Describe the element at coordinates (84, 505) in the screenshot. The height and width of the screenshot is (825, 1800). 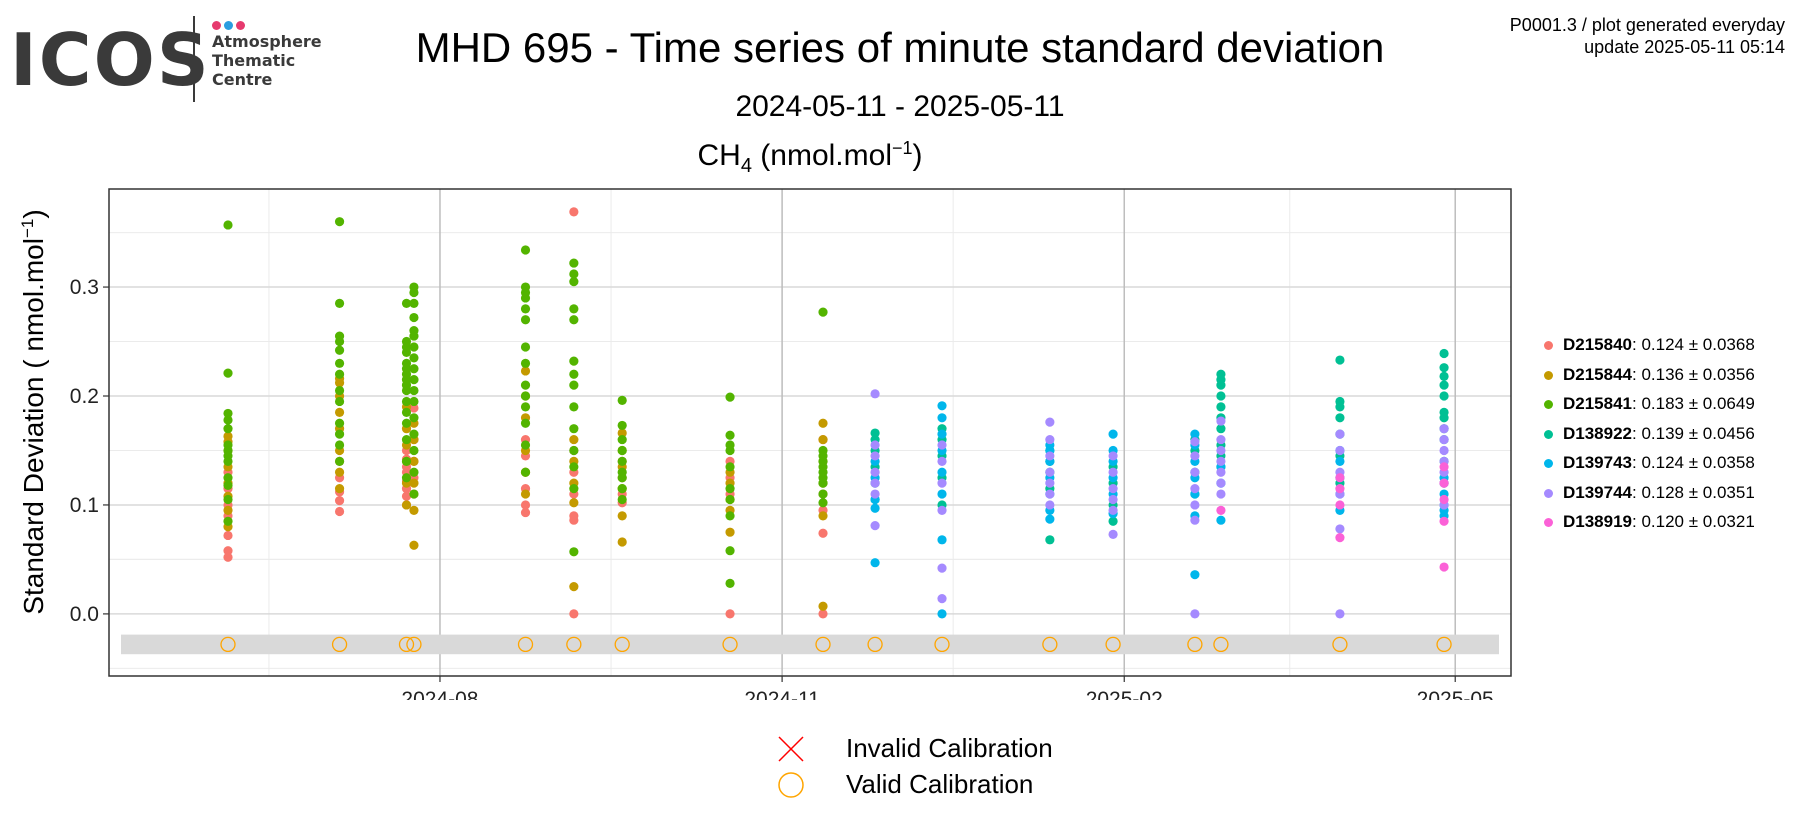
I see `y-tick-label: 0.1` at that location.